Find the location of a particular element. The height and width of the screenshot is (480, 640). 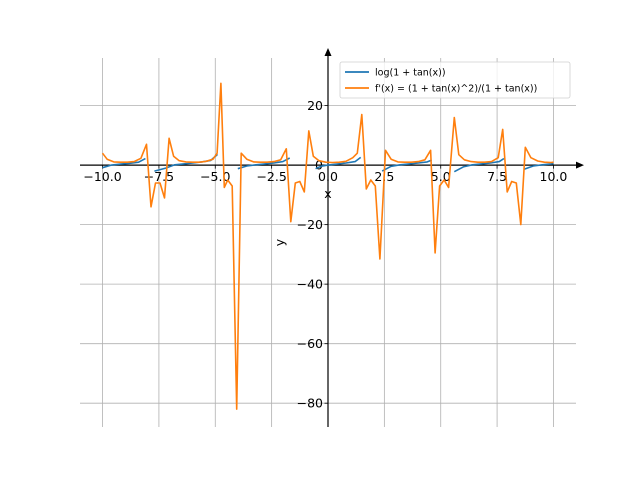

y-axis-arrow is located at coordinates (328, 52).